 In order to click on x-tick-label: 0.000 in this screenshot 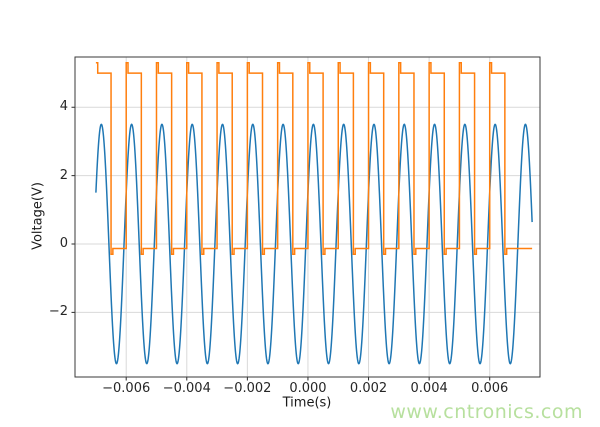, I will do `click(308, 388)`.